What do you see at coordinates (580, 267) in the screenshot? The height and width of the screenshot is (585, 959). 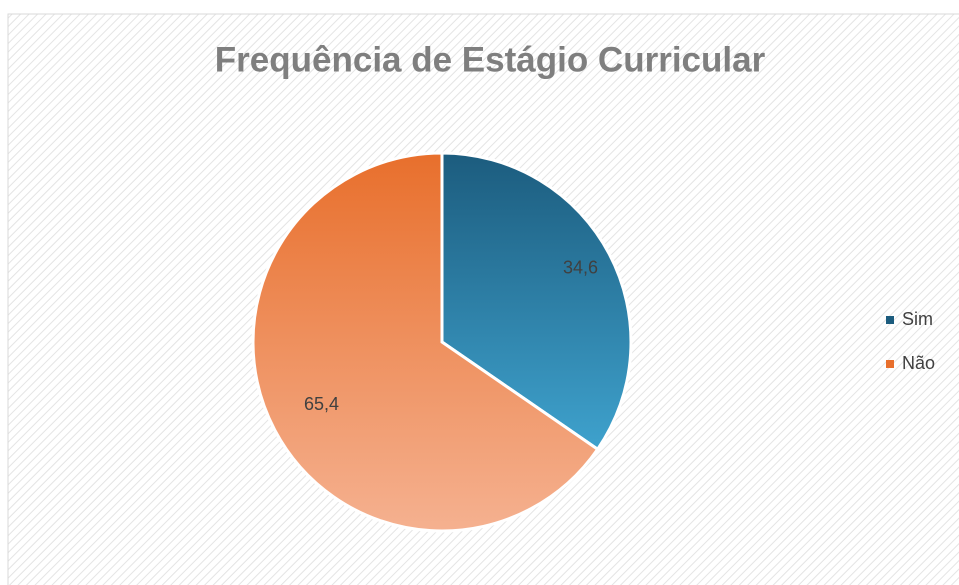 I see `data-label: 34,6` at bounding box center [580, 267].